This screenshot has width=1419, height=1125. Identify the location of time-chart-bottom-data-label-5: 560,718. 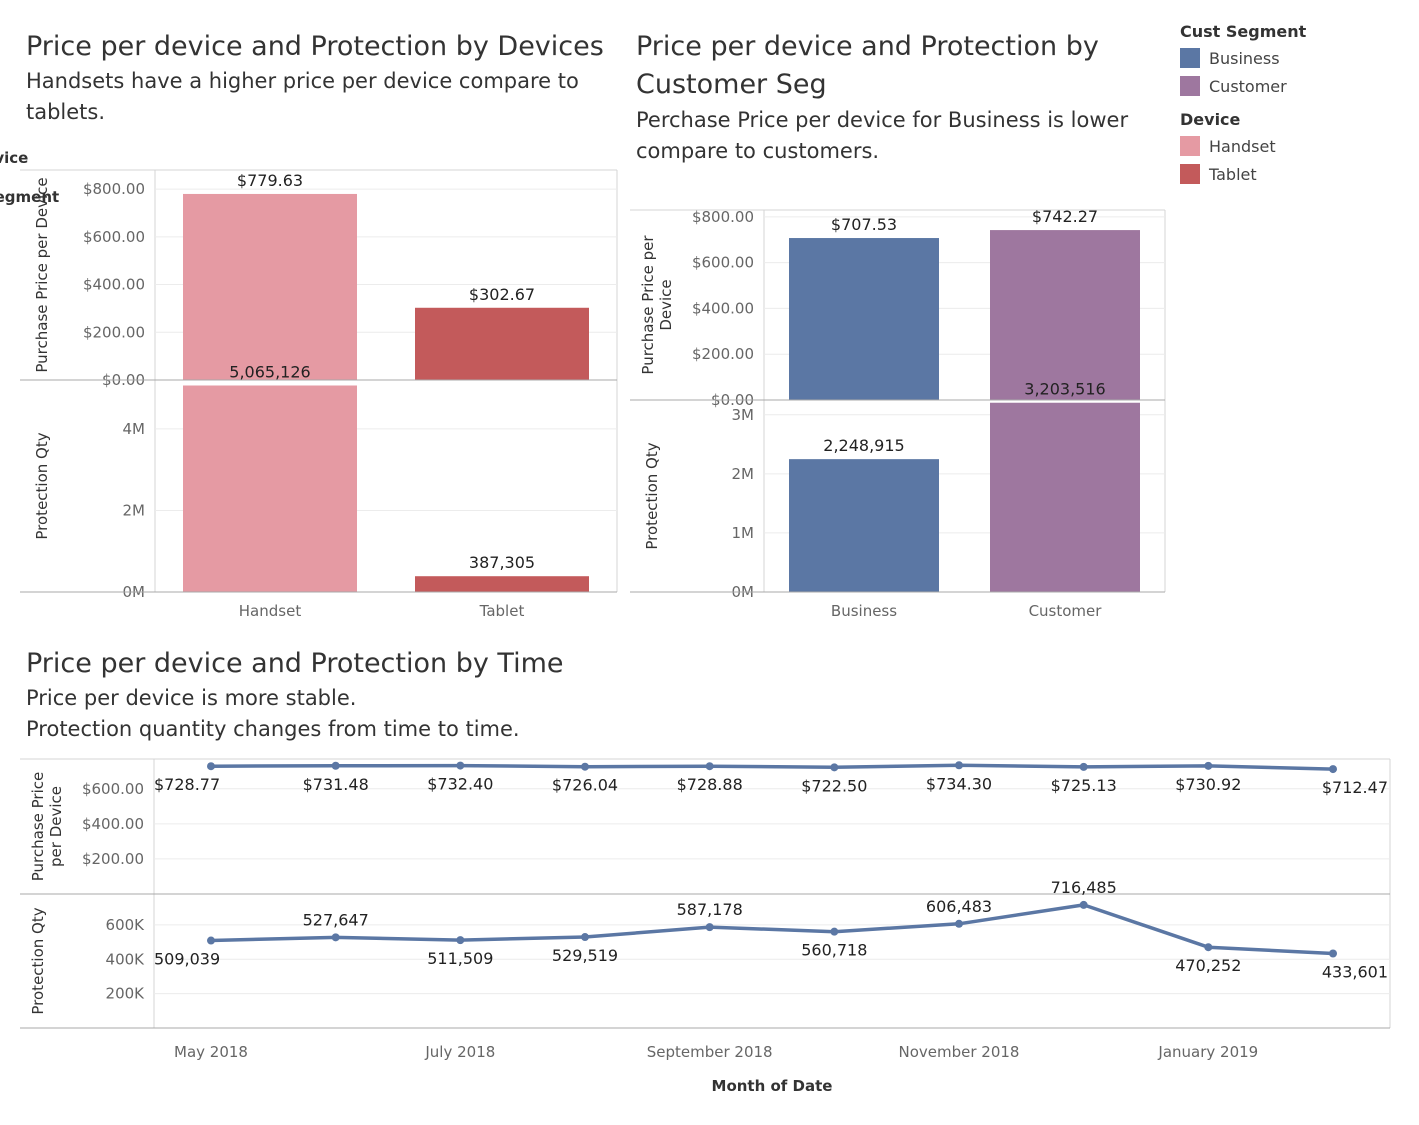
(834, 950).